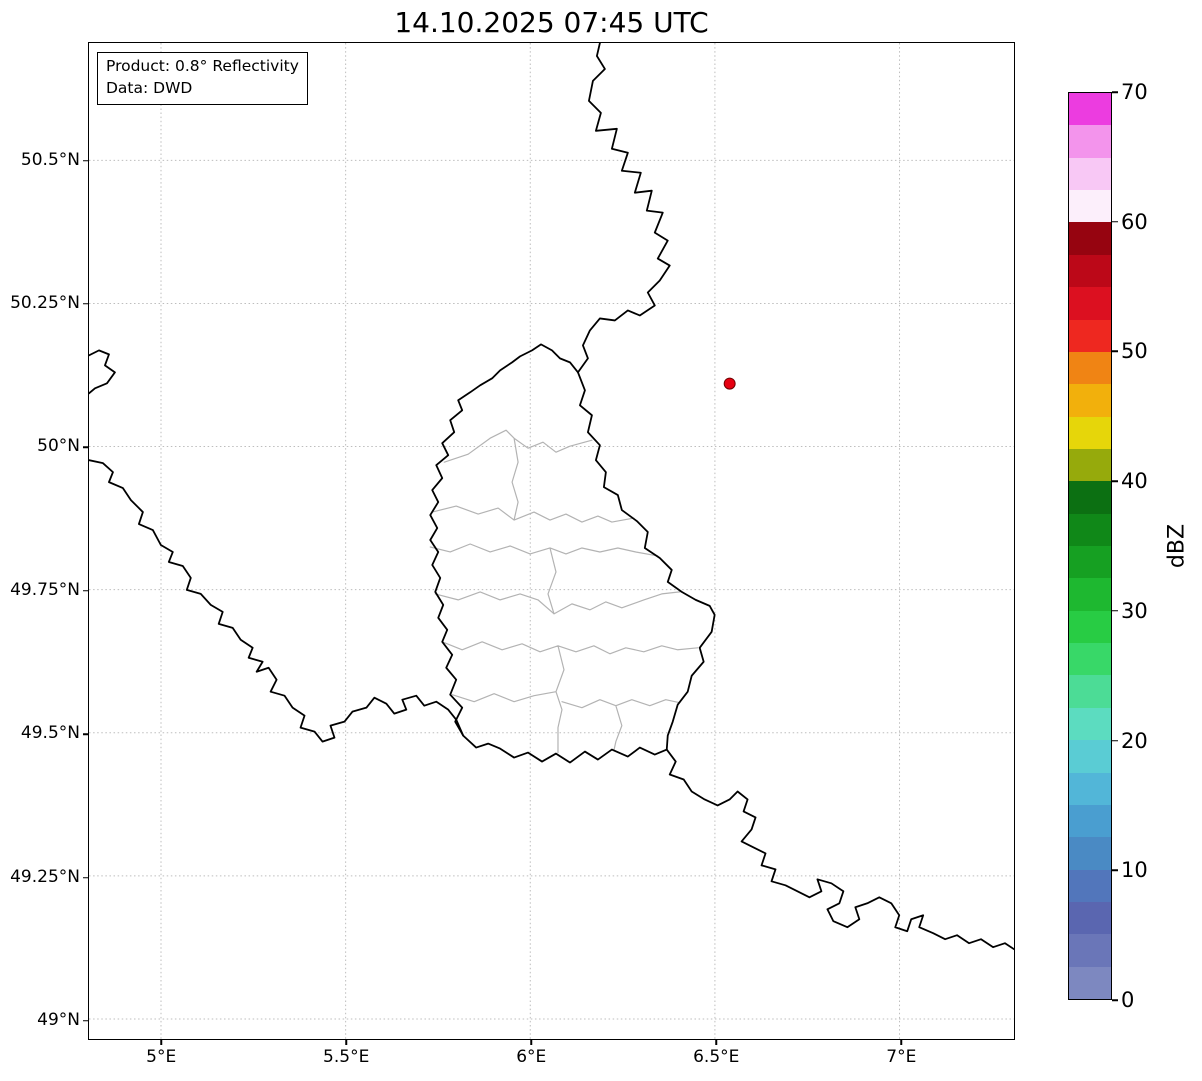  What do you see at coordinates (45, 876) in the screenshot?
I see `y-tick-label: 49.25°N` at bounding box center [45, 876].